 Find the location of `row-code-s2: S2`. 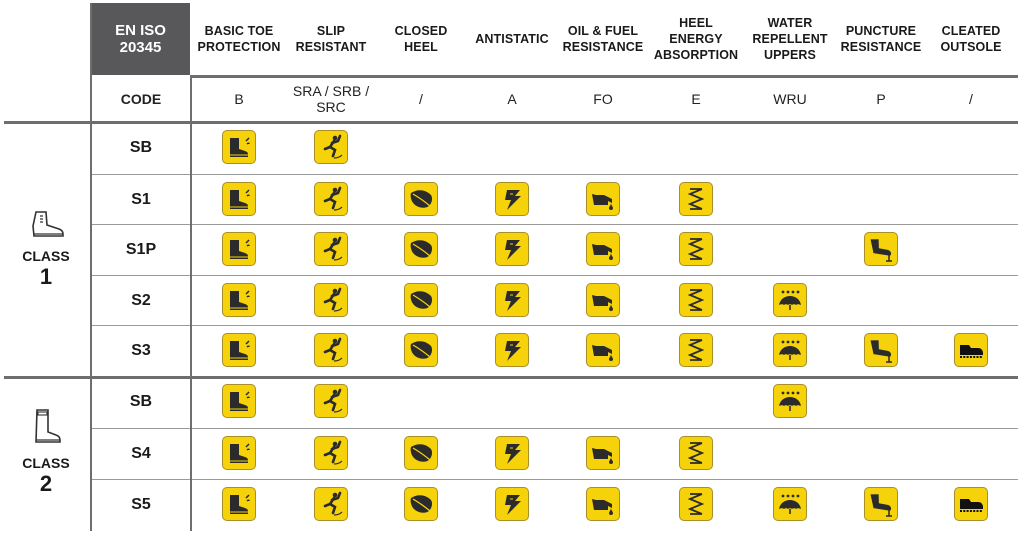

row-code-s2: S2 is located at coordinates (141, 300).